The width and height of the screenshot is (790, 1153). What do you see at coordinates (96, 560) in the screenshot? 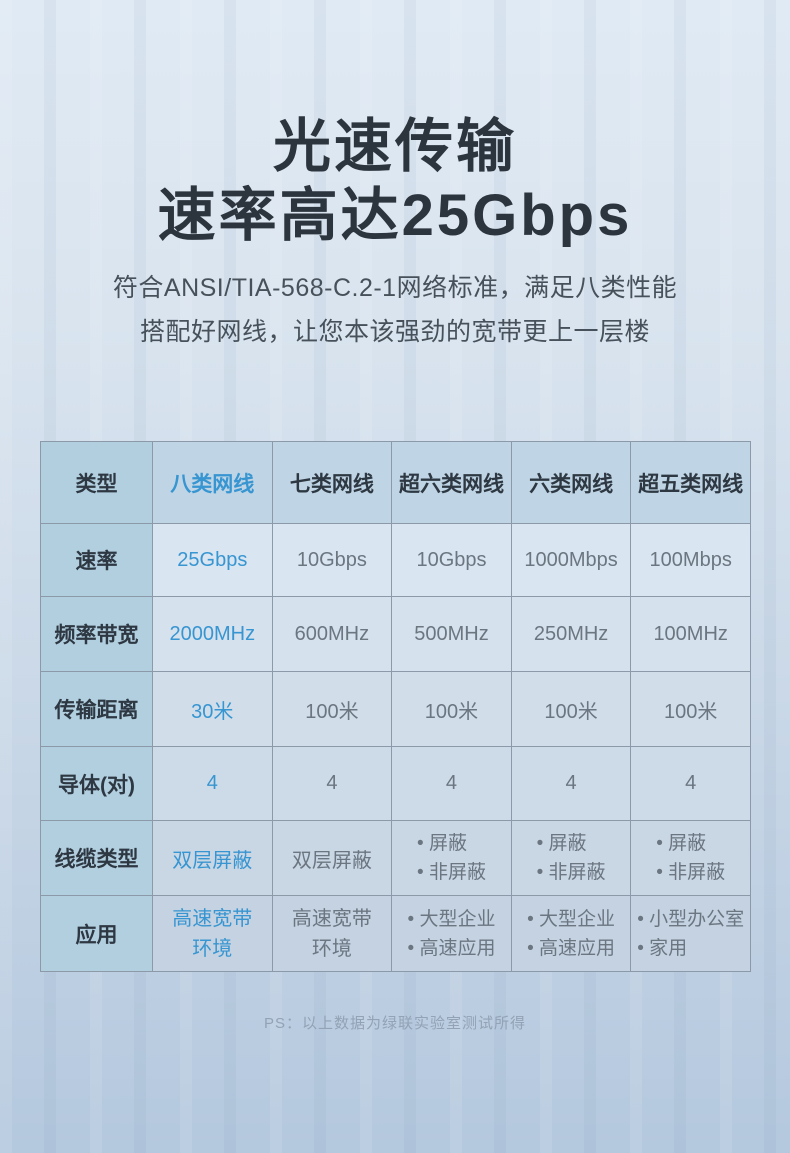
I see `row-label-speed: 速率` at bounding box center [96, 560].